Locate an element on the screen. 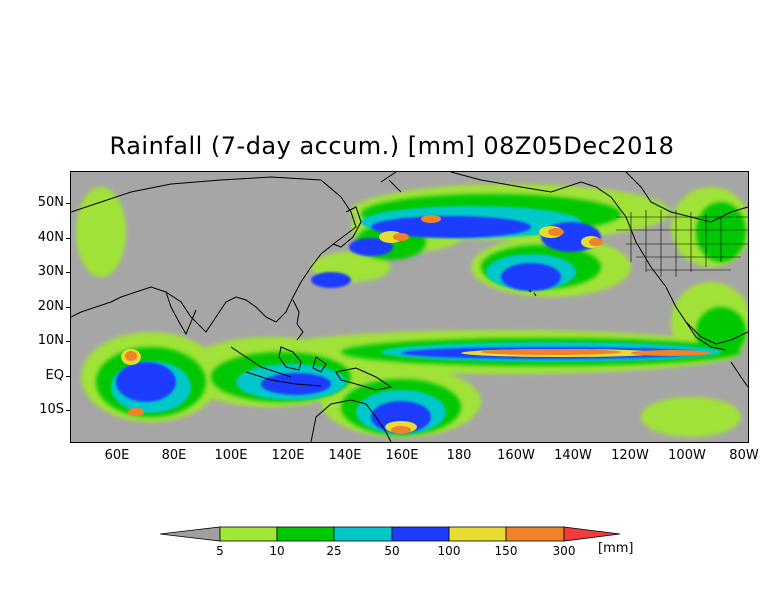 This screenshot has width=784, height=612. lon-label-80w: 80W is located at coordinates (744, 455).